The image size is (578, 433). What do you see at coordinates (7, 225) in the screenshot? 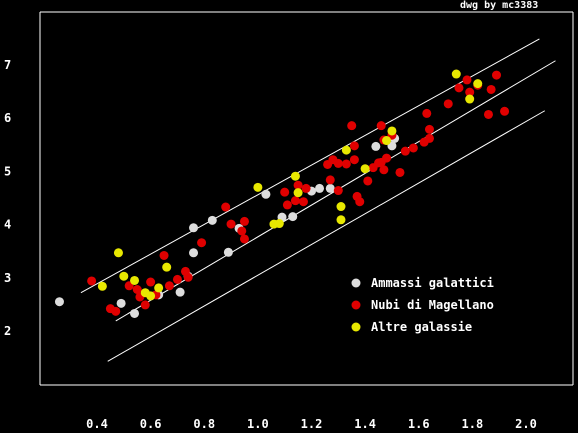
I see `y-tick-label: 4` at bounding box center [7, 225].